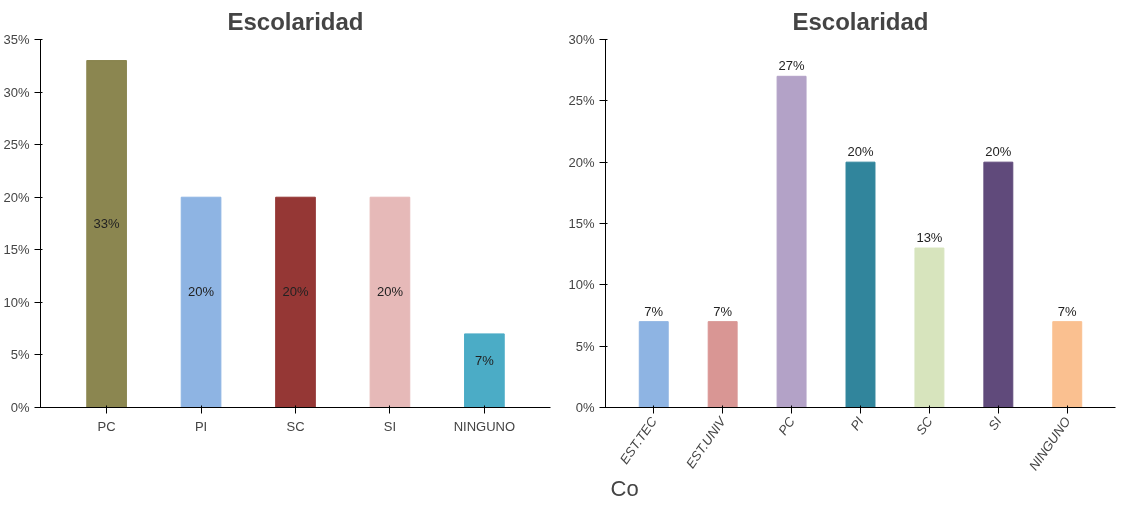 Image resolution: width=1139 pixels, height=513 pixels. What do you see at coordinates (929, 238) in the screenshot?
I see `data-label: 13%` at bounding box center [929, 238].